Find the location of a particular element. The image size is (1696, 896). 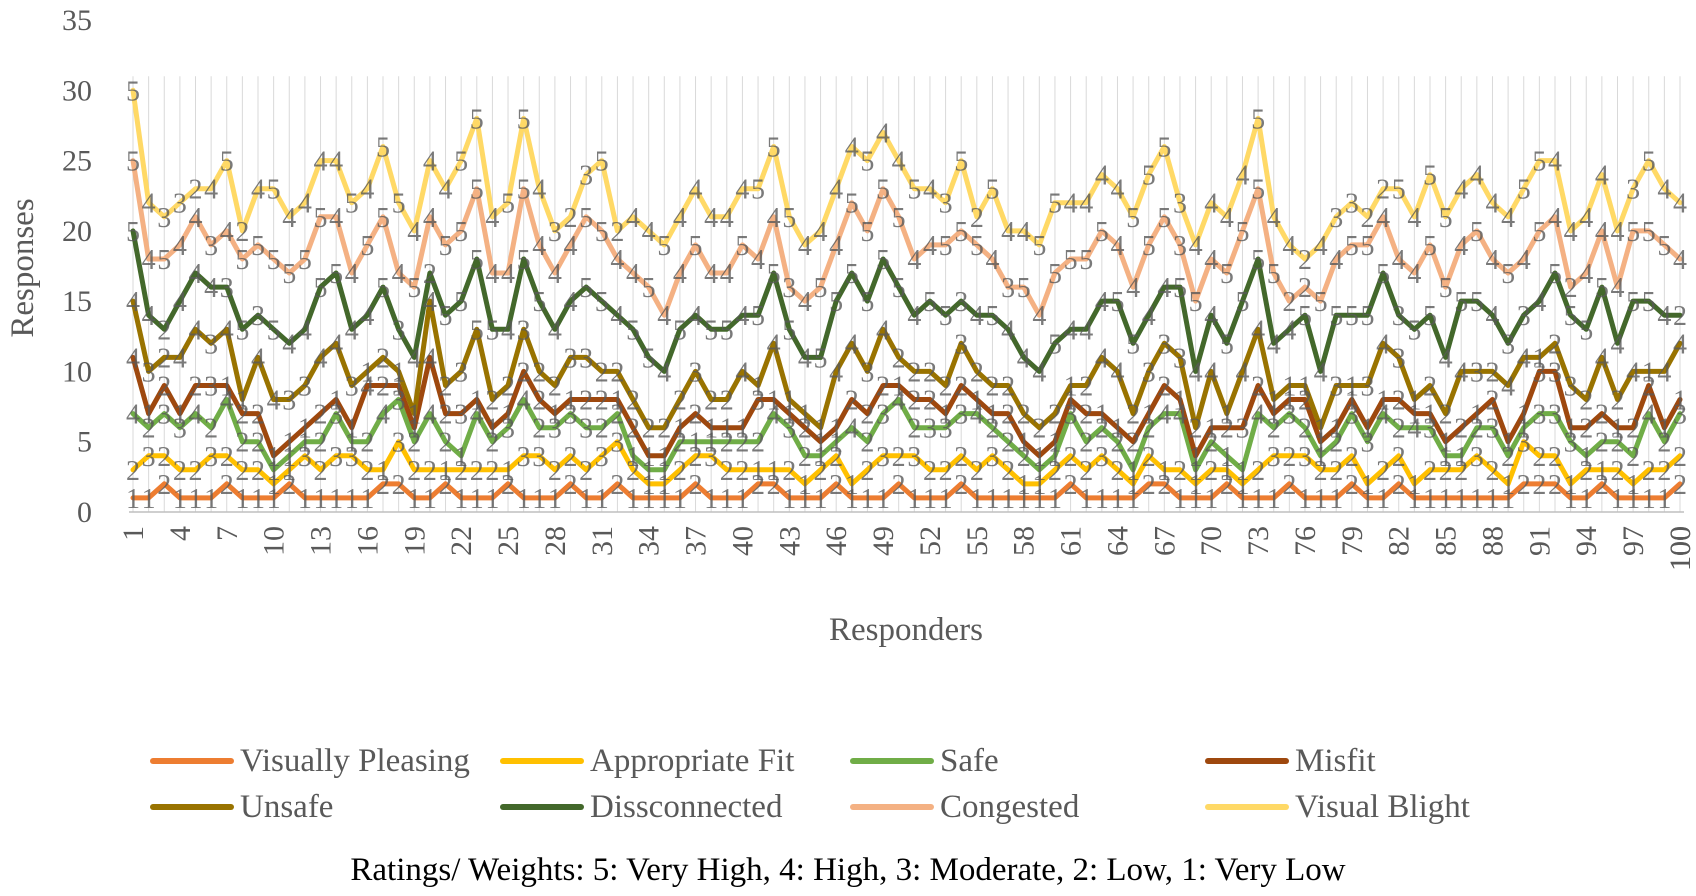

y-tick-label: 0 is located at coordinates (84, 512).